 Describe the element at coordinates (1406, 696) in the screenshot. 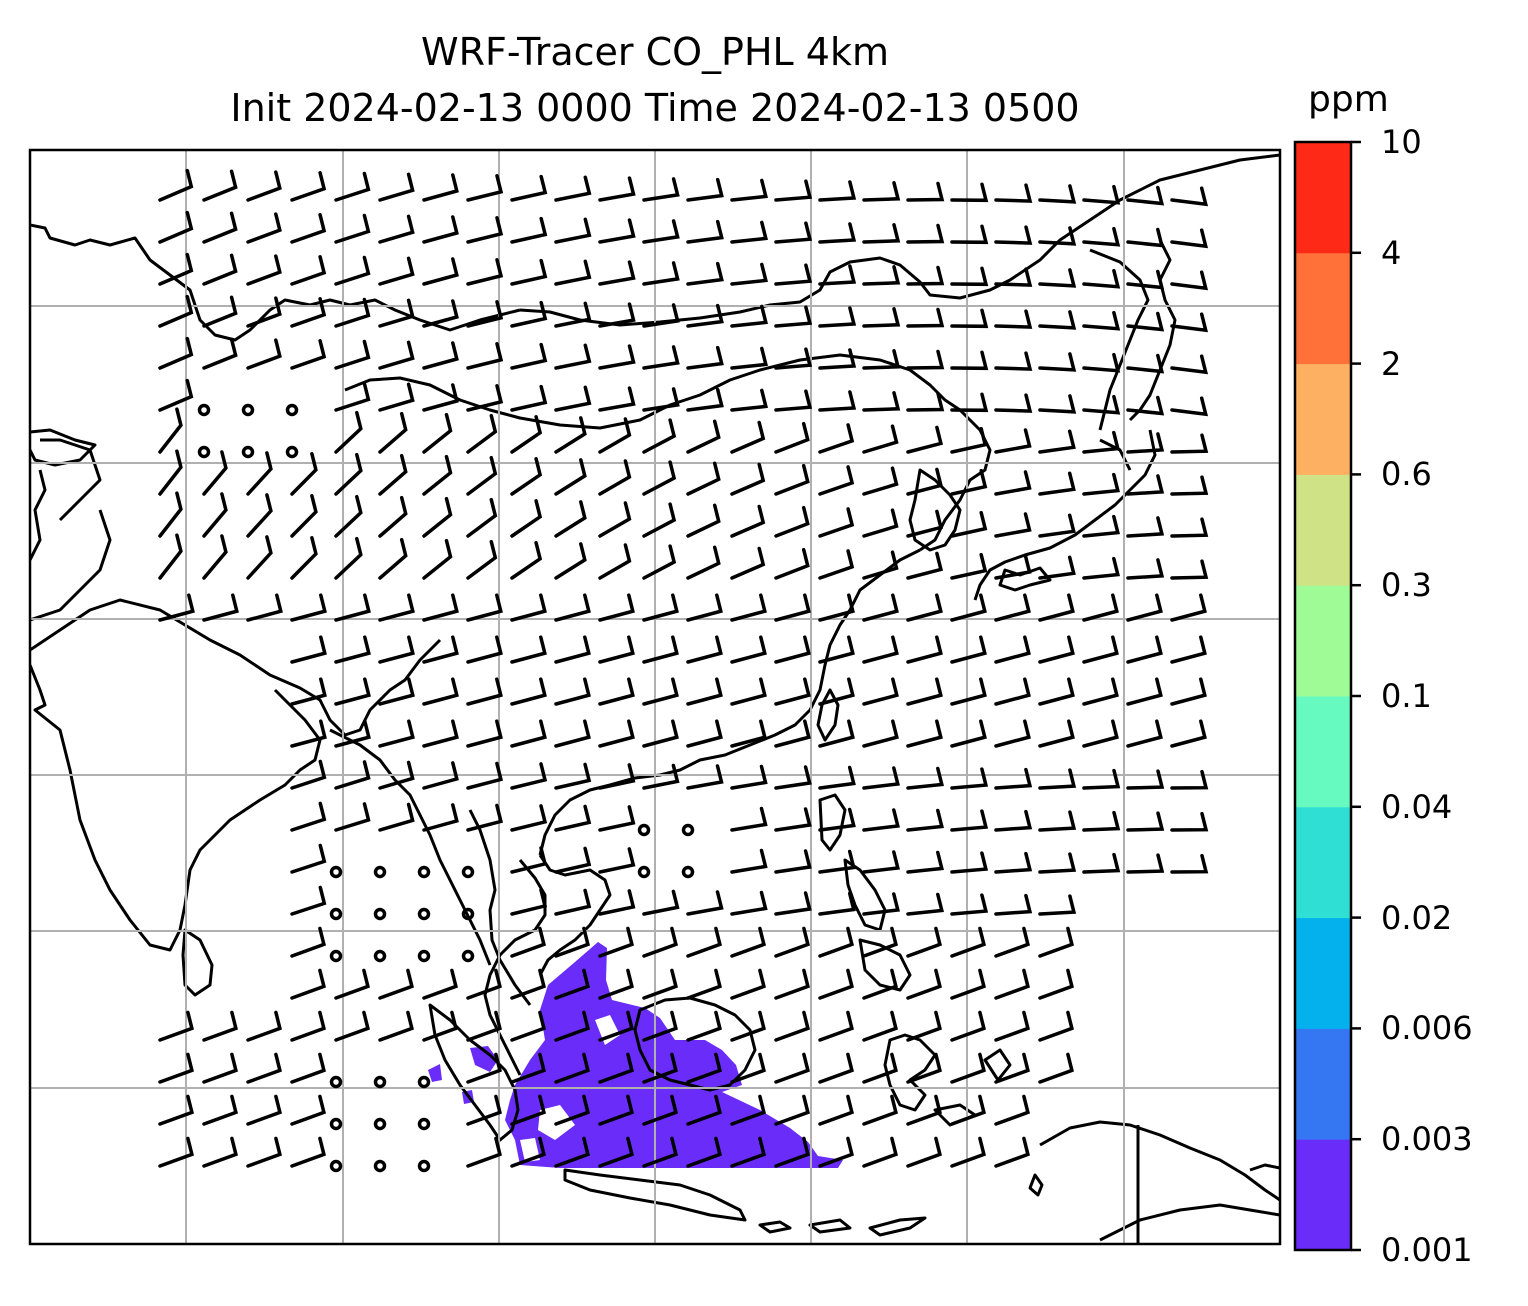

I see `colorbar-label: 0.1` at that location.